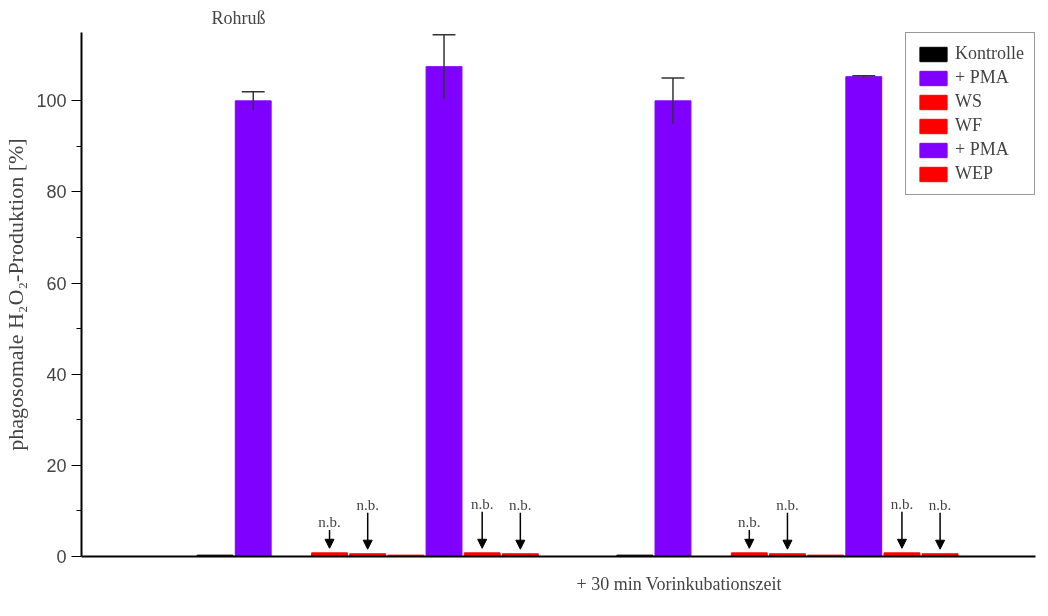 The image size is (1048, 616). I want to click on y-axis-title: phagosomale H₂O₂-Produktion [%], so click(16, 294).